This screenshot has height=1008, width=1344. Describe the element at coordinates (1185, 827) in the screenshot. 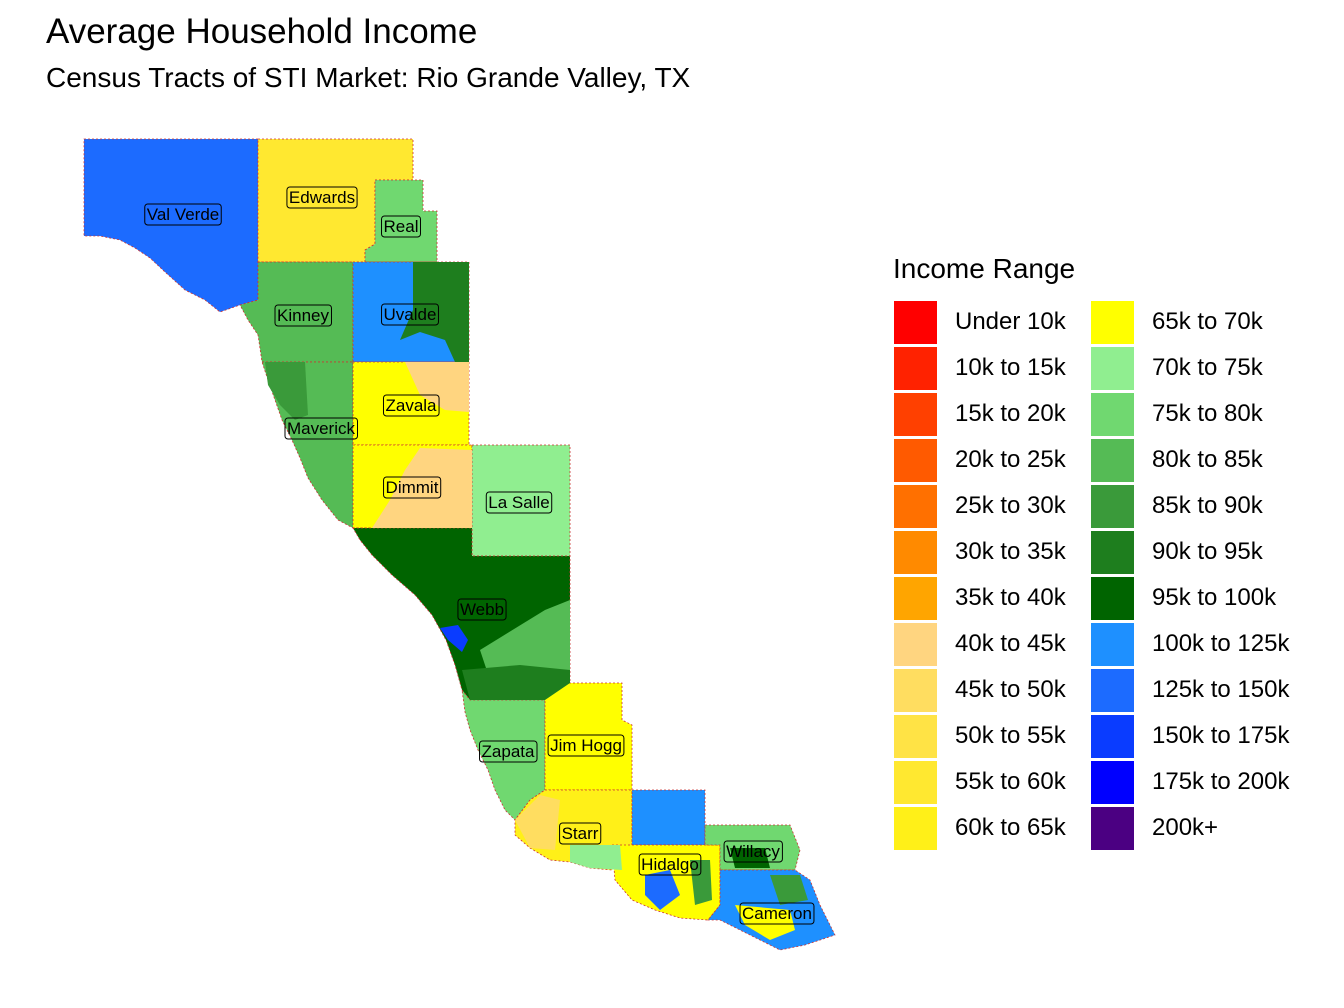

I see `legend-label: 200k+` at that location.